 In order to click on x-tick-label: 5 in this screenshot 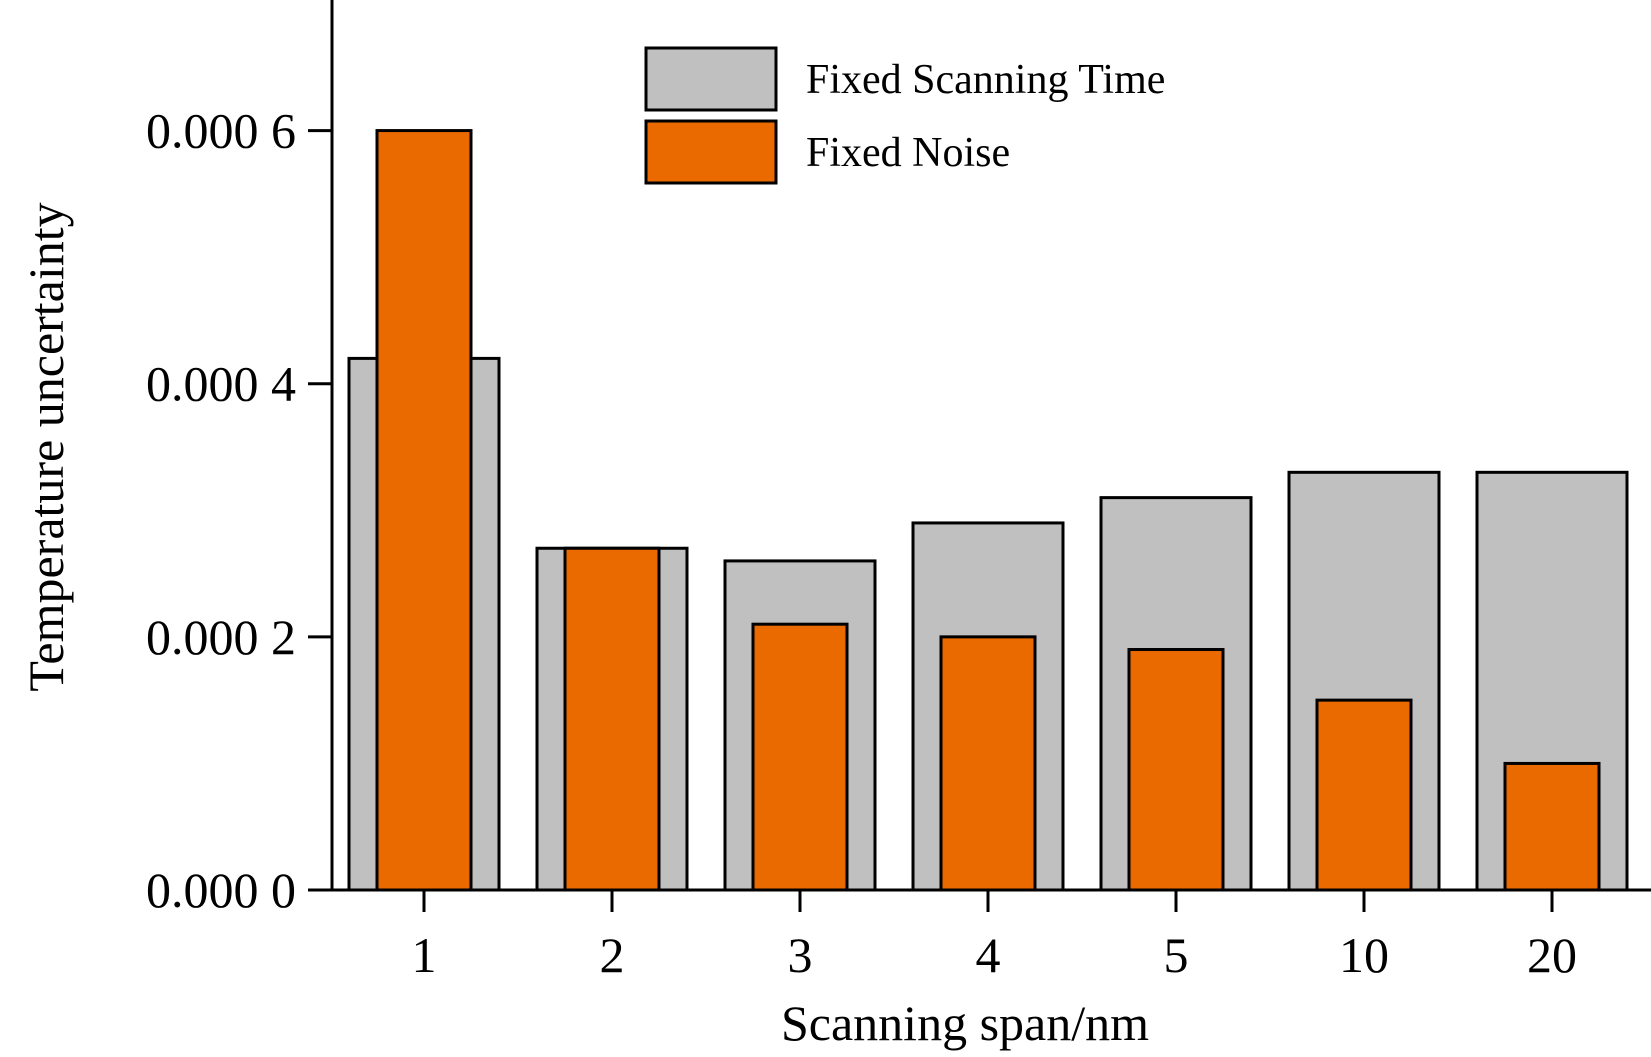, I will do `click(1176, 955)`.